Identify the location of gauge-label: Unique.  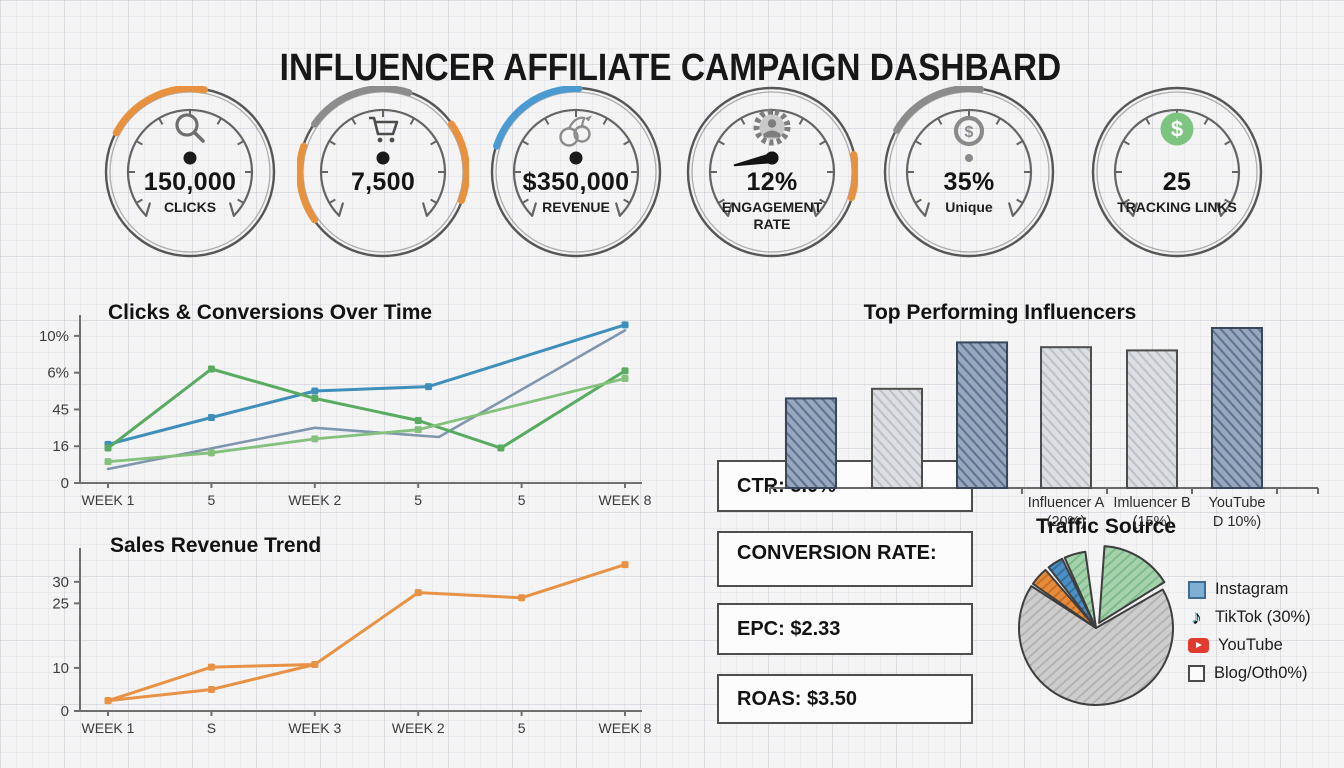
(969, 207).